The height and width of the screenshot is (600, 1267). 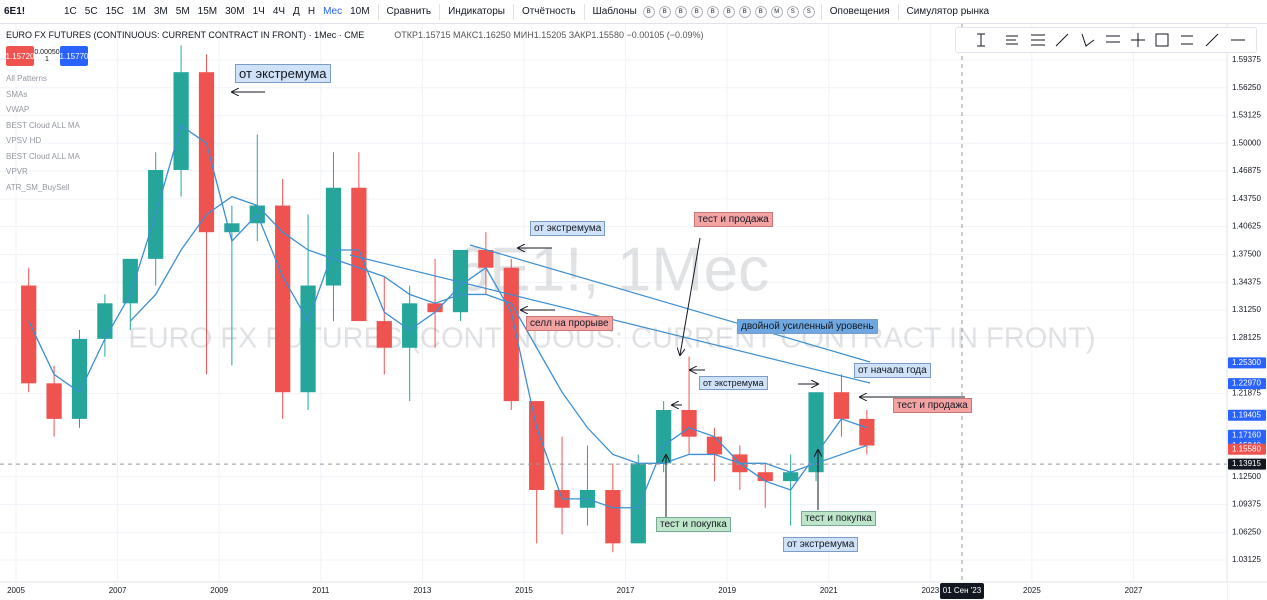 What do you see at coordinates (70, 11) in the screenshot?
I see `interval: 1С` at bounding box center [70, 11].